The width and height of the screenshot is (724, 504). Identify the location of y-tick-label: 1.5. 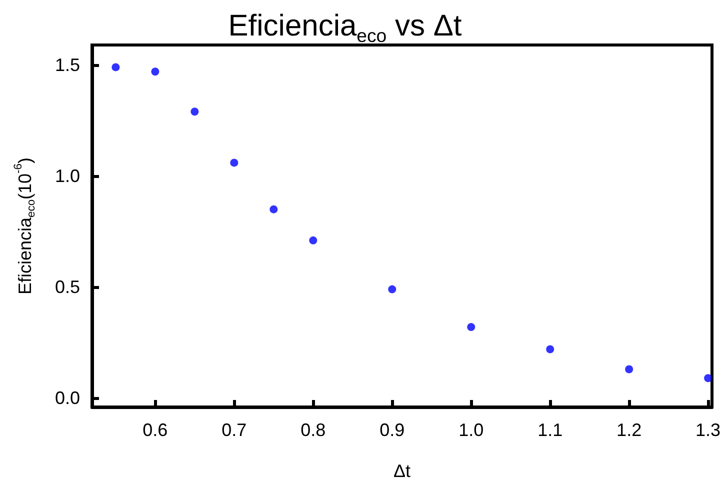
(67, 64).